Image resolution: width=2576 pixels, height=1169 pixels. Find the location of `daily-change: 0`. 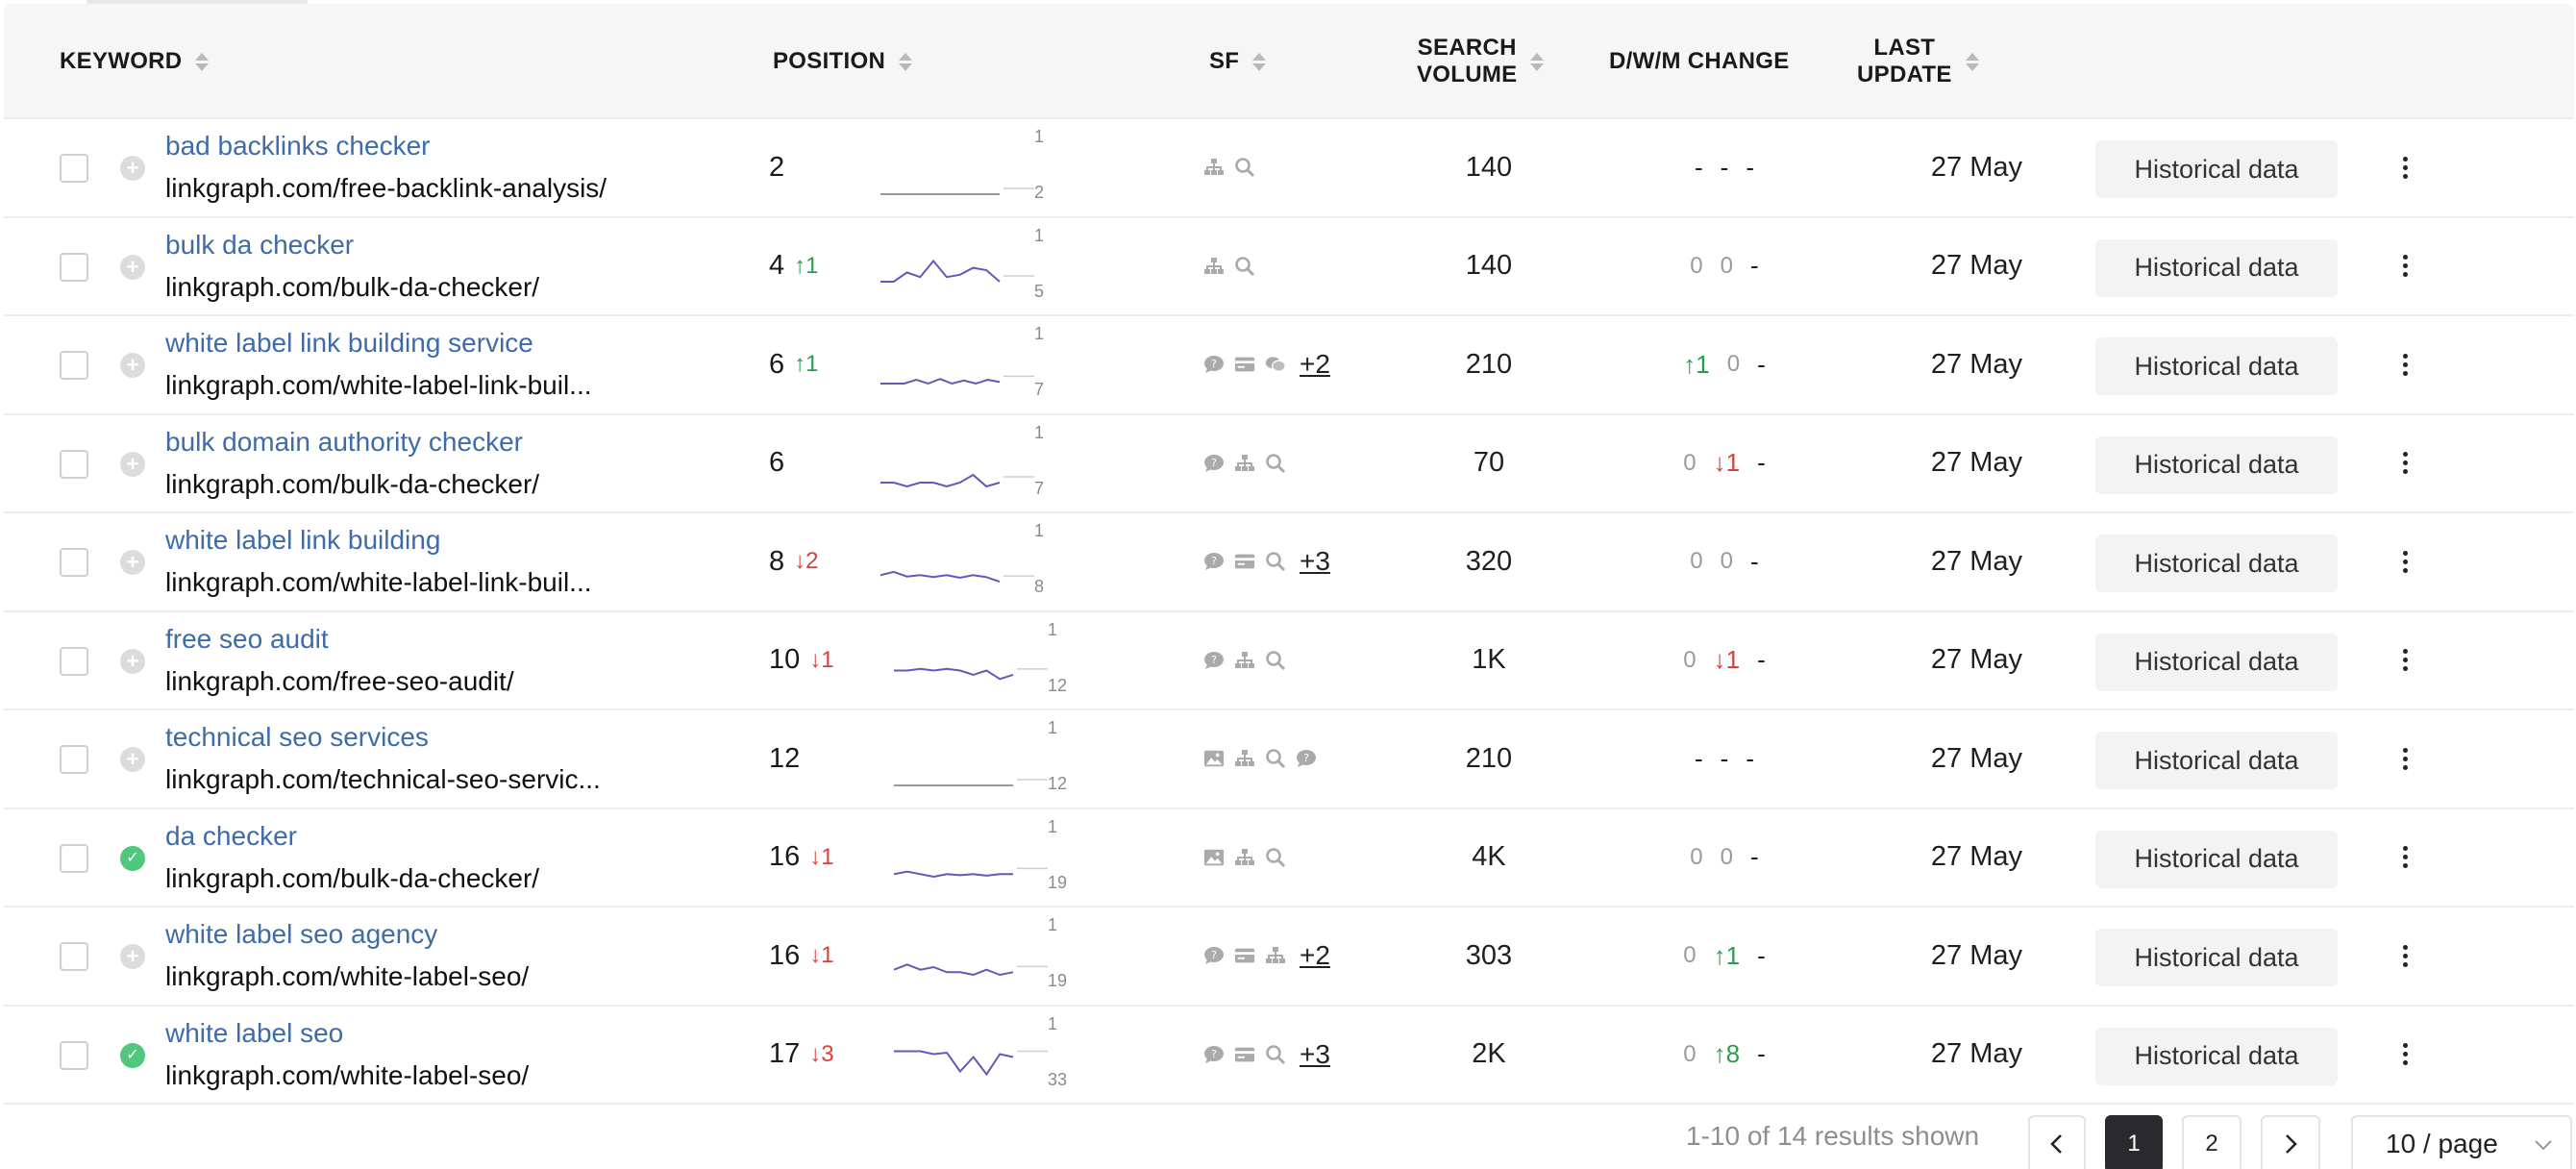

daily-change: 0 is located at coordinates (1690, 956).